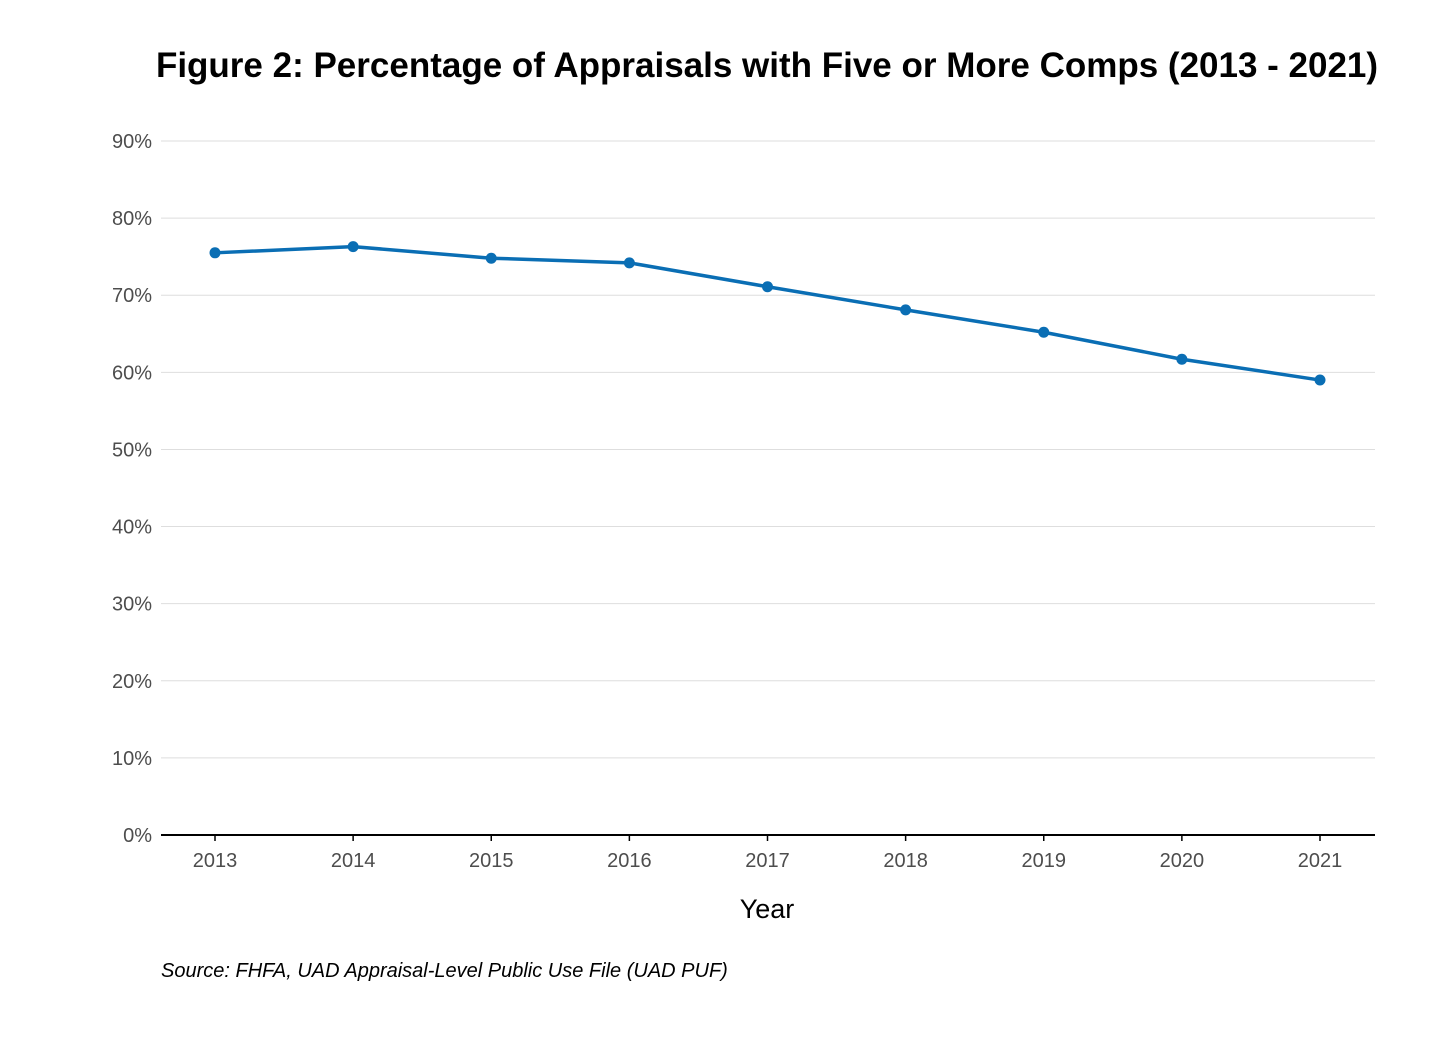 The image size is (1429, 1039). I want to click on y-tick-label: 80%, so click(132, 219).